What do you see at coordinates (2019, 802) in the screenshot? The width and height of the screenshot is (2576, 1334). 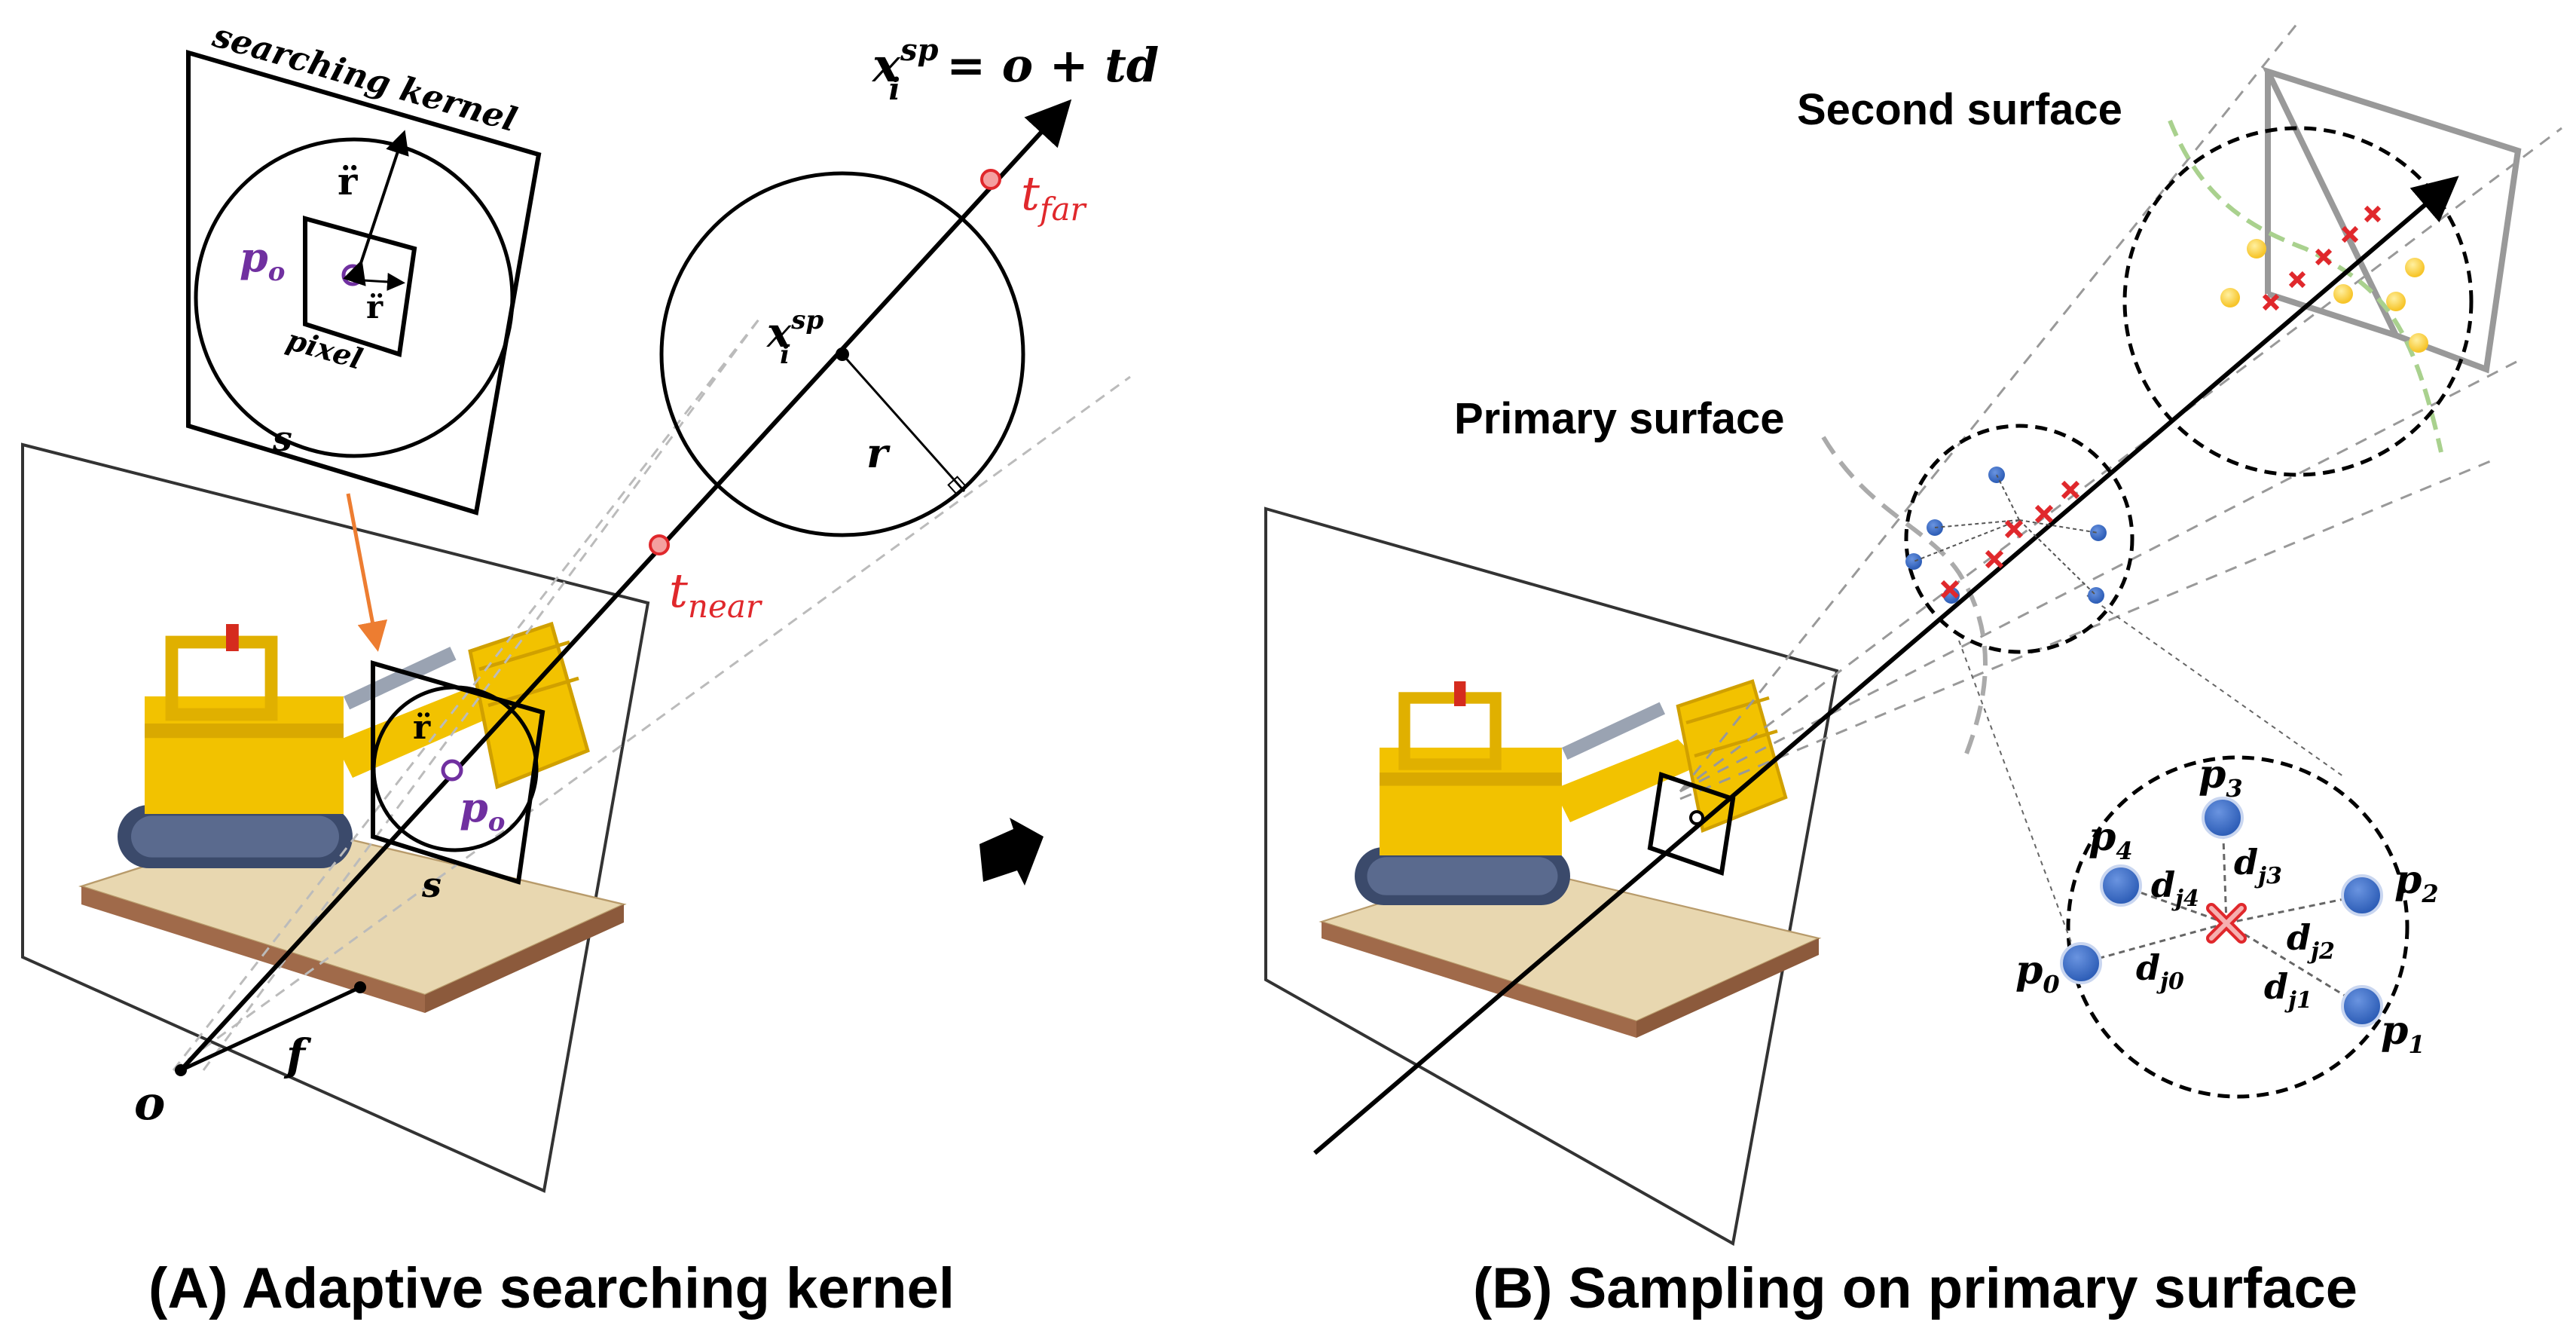 I see `zoom-connector-left` at bounding box center [2019, 802].